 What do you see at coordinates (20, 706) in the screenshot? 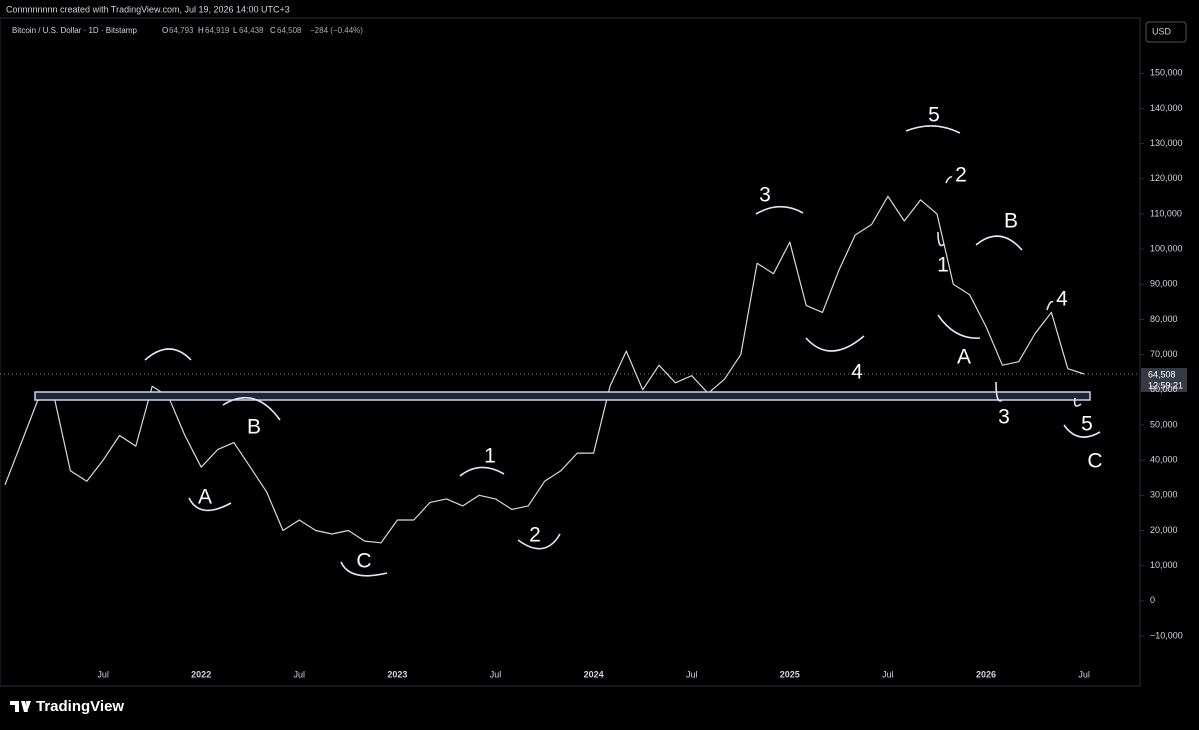
I see `logo` at bounding box center [20, 706].